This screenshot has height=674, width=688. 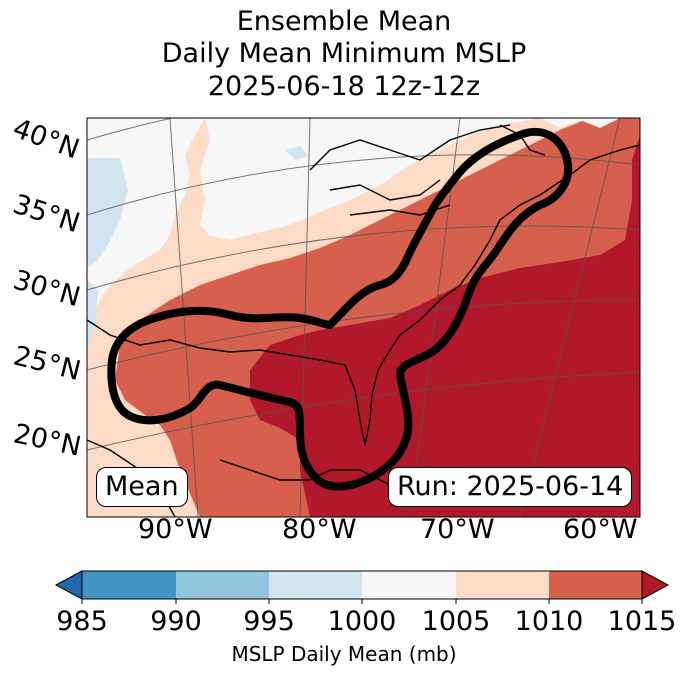 I want to click on title-line-3: 2025-06-18 12z-12z, so click(x=344, y=86).